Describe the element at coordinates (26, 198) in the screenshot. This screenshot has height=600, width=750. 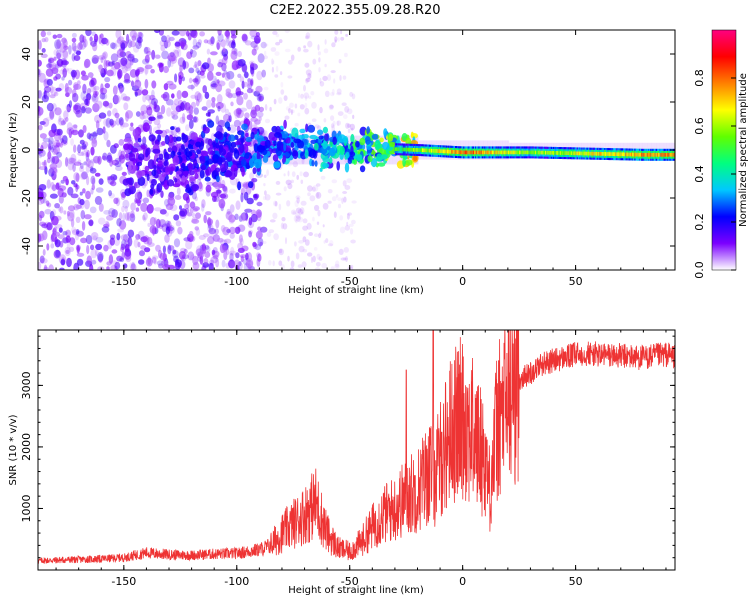
I see `y-tick-label: -20` at that location.